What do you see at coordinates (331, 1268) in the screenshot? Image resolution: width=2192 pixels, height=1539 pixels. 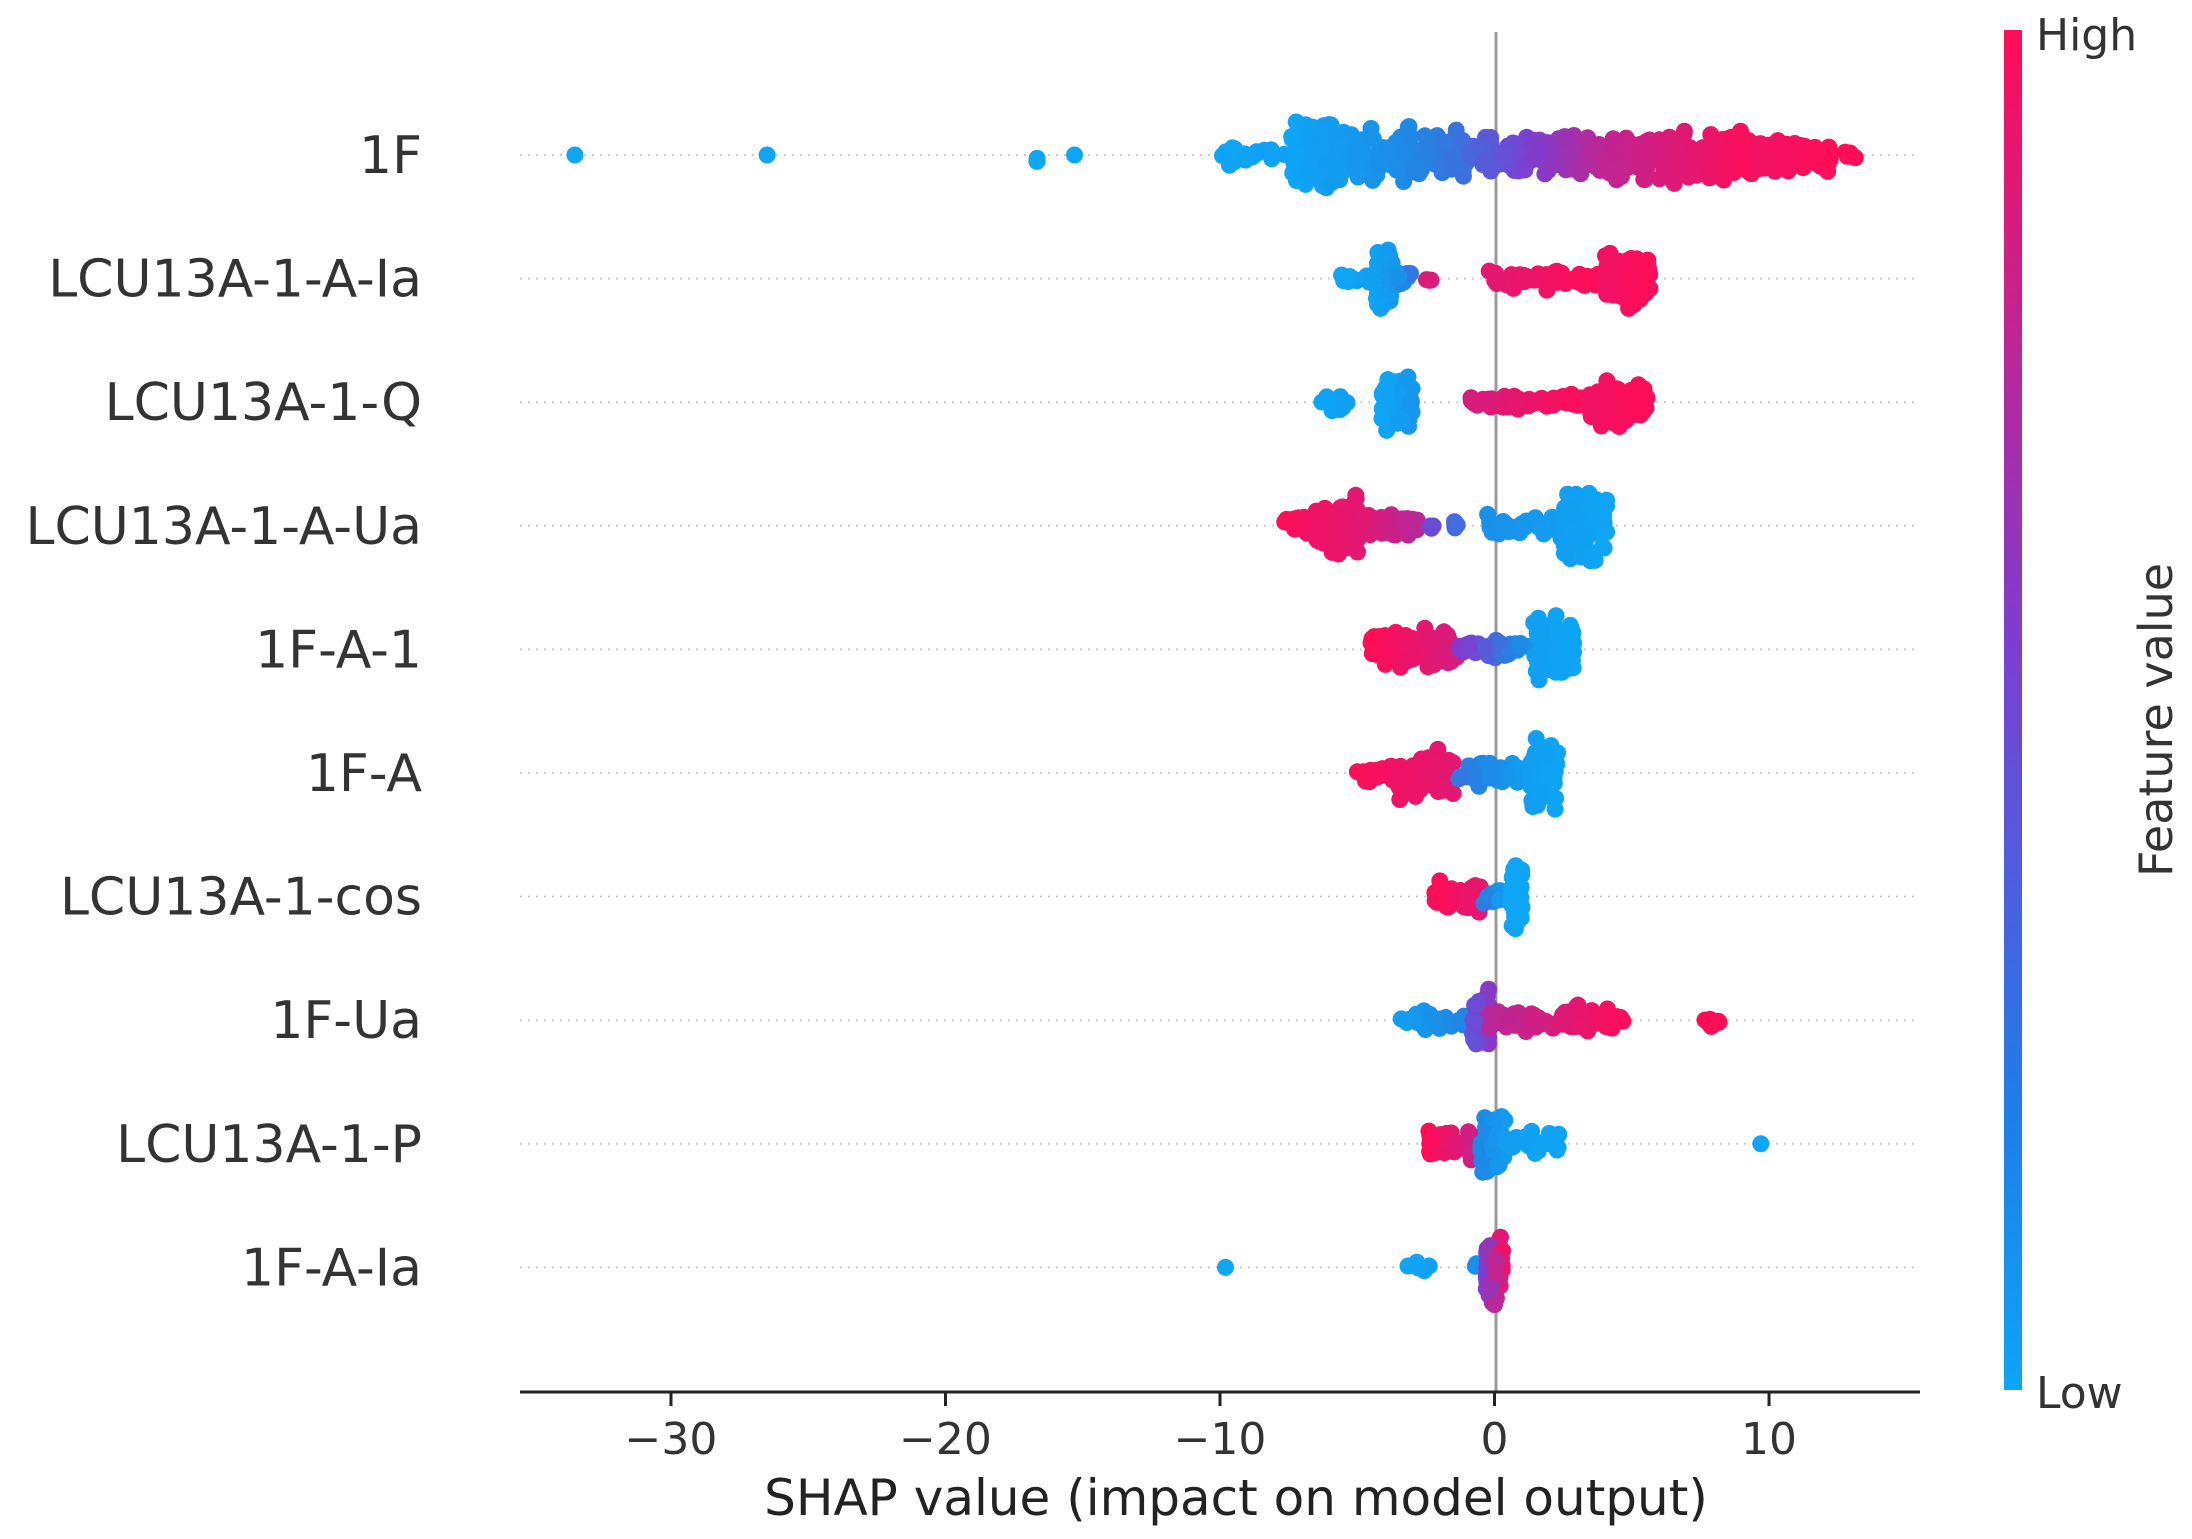 I see `feature-label: 1F-A-Ia` at bounding box center [331, 1268].